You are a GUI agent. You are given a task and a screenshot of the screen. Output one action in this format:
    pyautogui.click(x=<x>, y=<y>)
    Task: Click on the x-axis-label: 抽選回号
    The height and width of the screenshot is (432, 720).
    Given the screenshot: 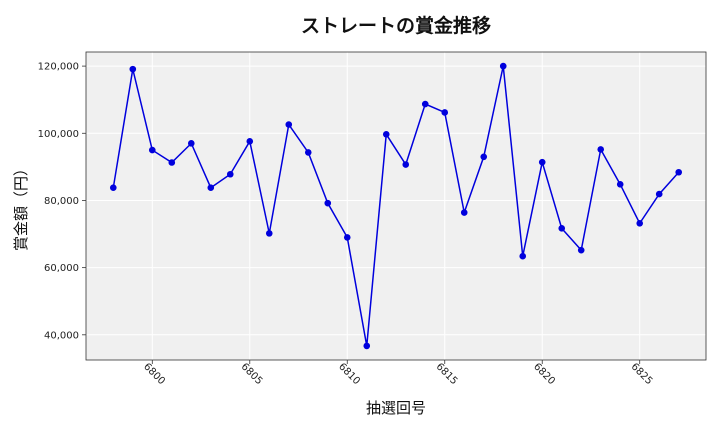 What is the action you would take?
    pyautogui.click(x=396, y=408)
    